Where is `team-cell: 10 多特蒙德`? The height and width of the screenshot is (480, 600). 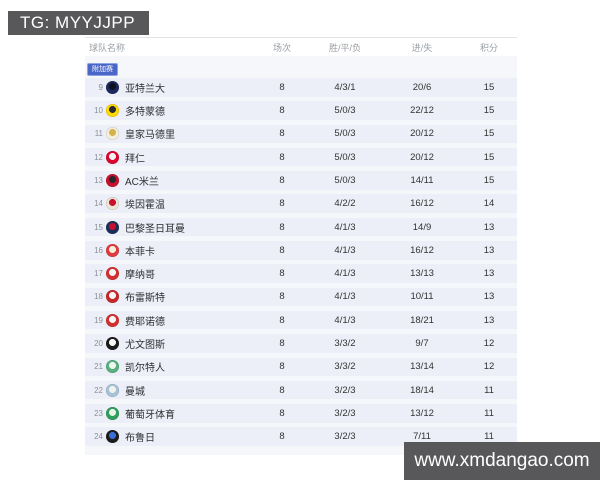
team-cell: 10 多特蒙德 is located at coordinates (171, 110).